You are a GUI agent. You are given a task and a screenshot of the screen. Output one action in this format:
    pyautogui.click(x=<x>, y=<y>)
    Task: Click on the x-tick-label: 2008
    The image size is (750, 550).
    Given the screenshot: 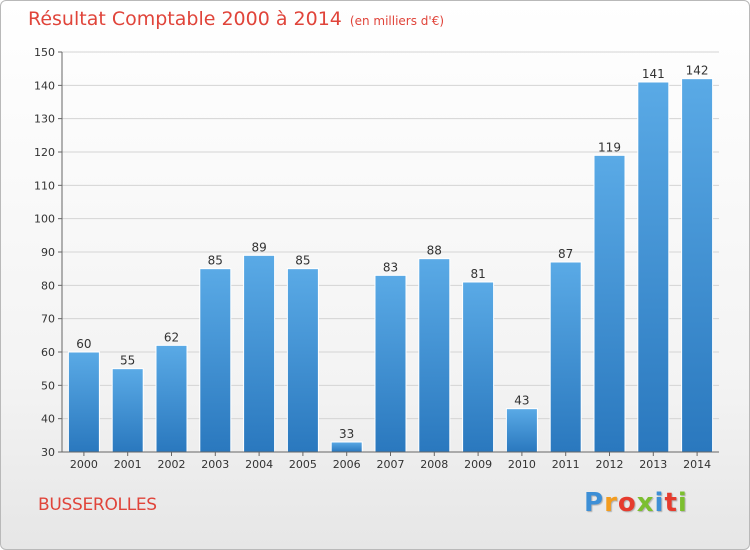 What is the action you would take?
    pyautogui.click(x=434, y=464)
    